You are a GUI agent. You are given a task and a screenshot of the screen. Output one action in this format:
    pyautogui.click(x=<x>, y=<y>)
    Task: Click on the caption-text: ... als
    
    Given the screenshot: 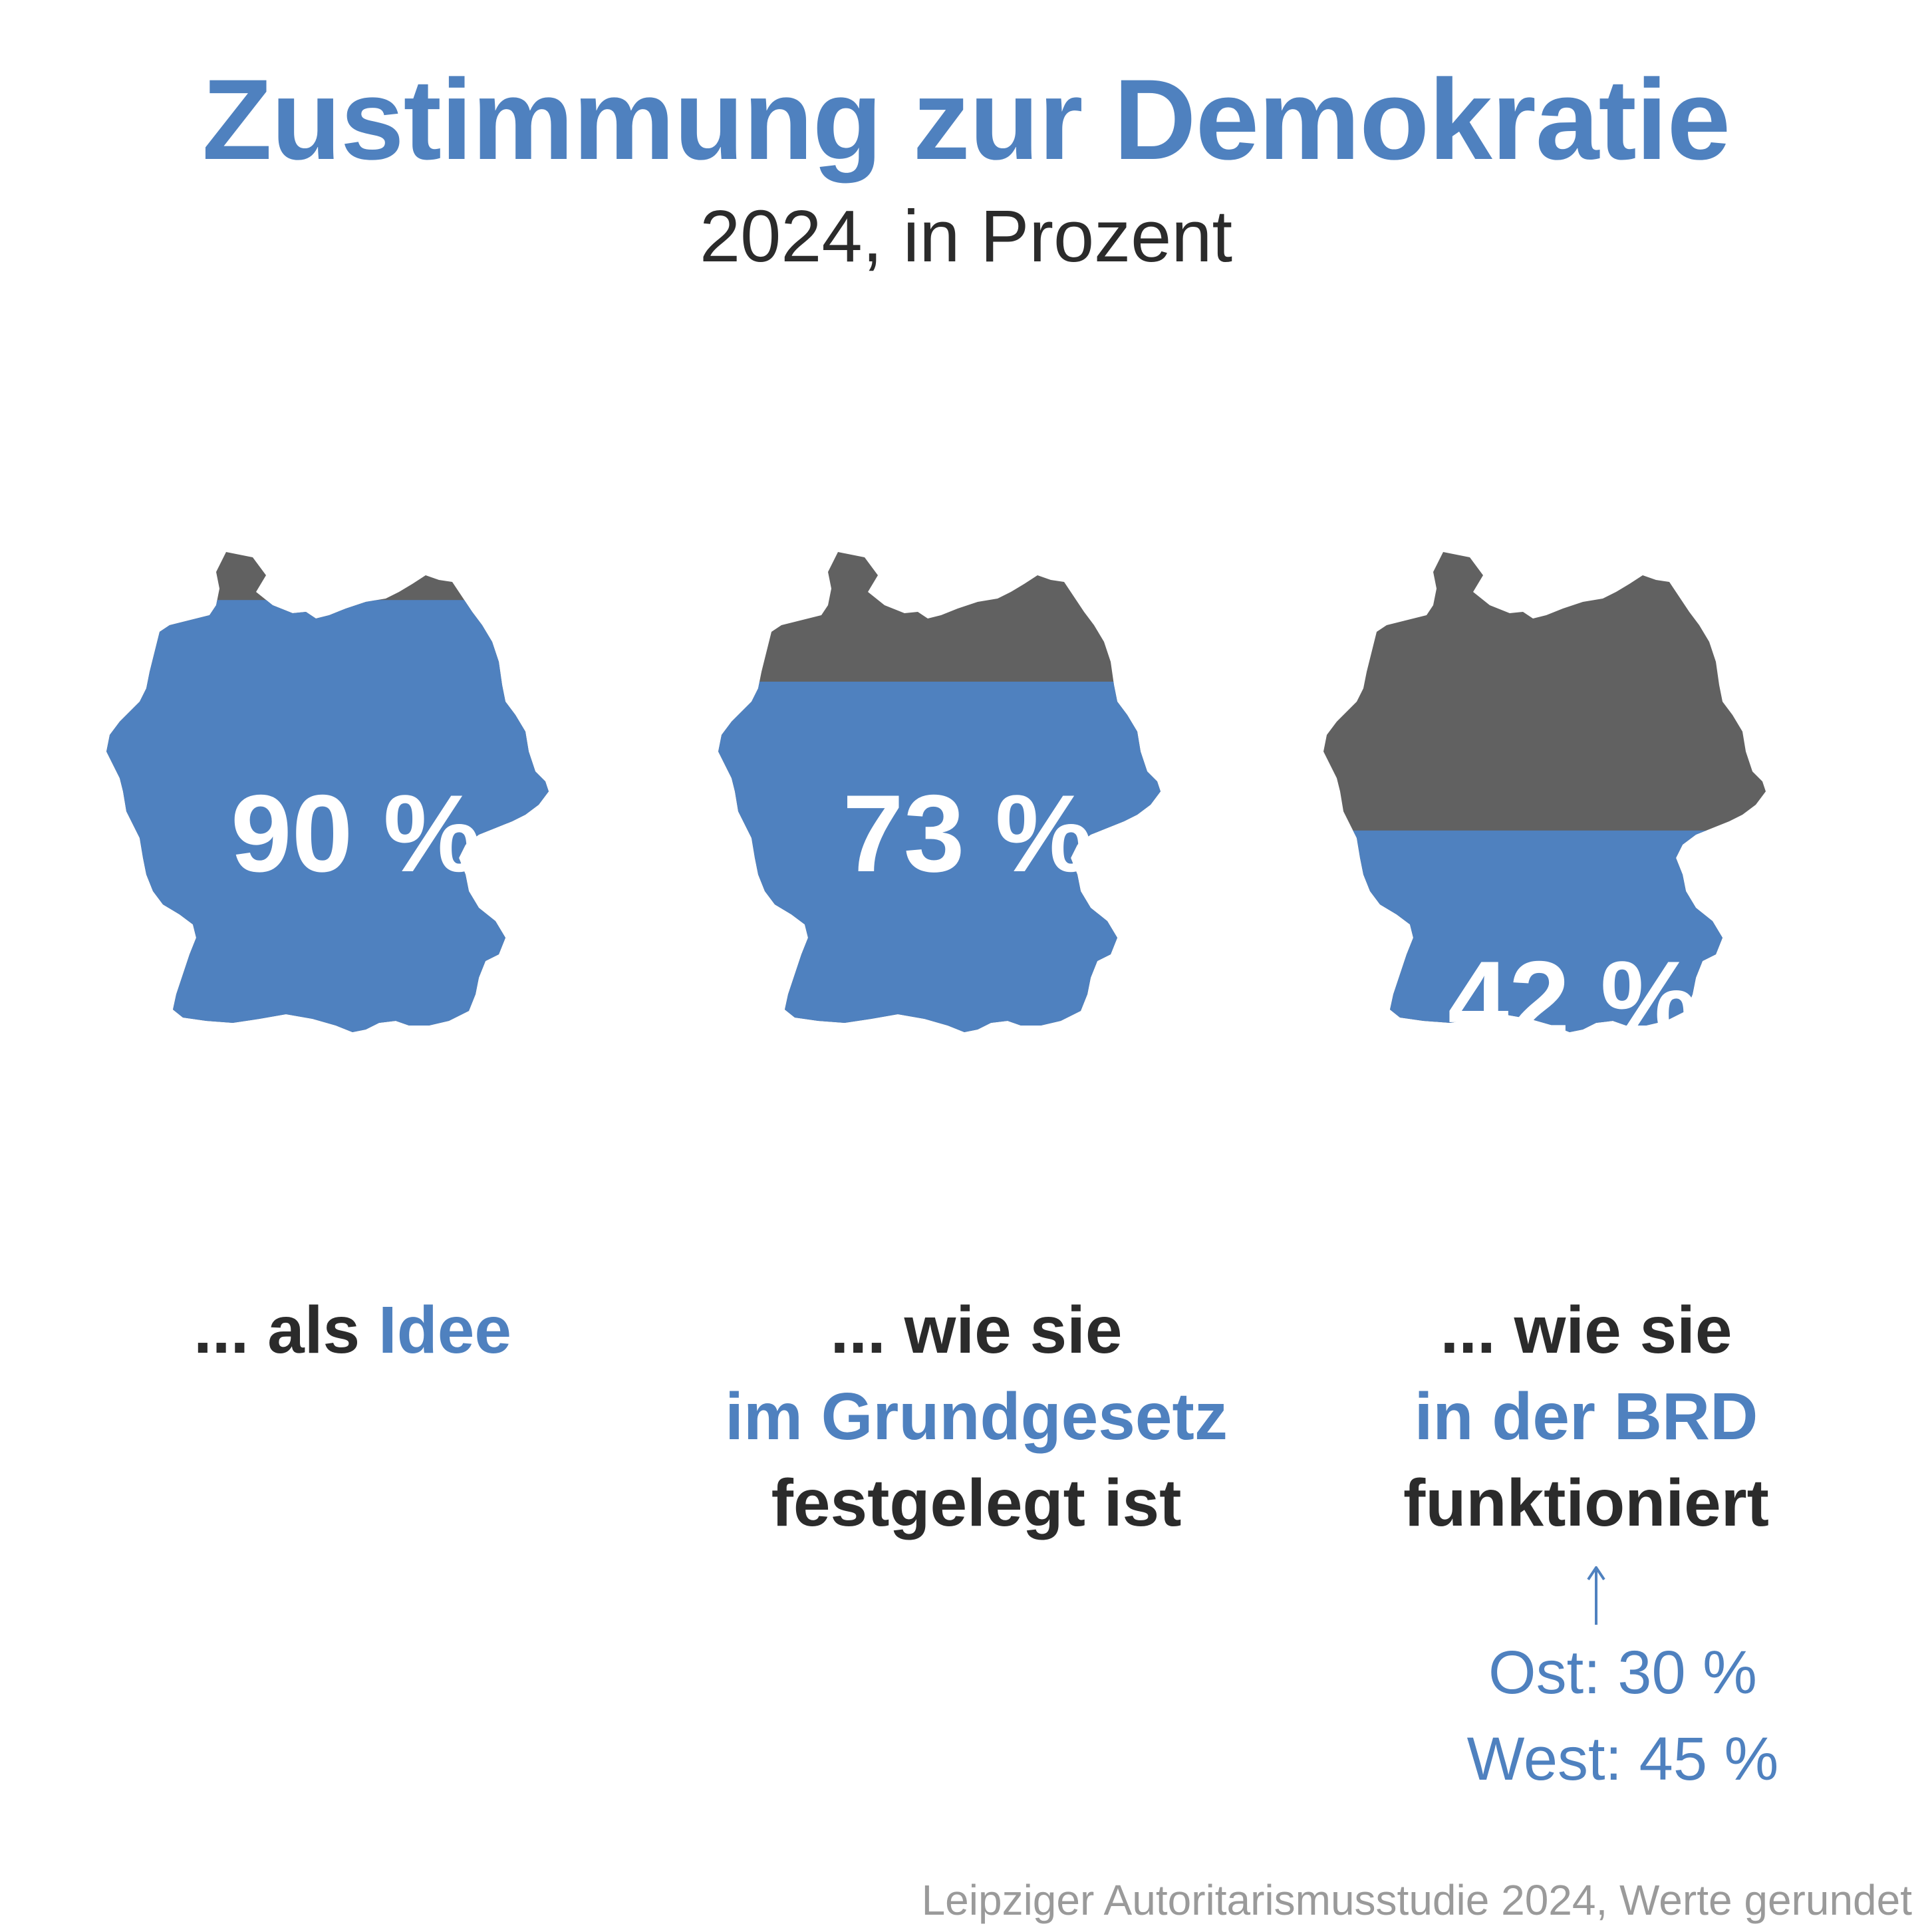 What is the action you would take?
    pyautogui.click(x=285, y=1330)
    